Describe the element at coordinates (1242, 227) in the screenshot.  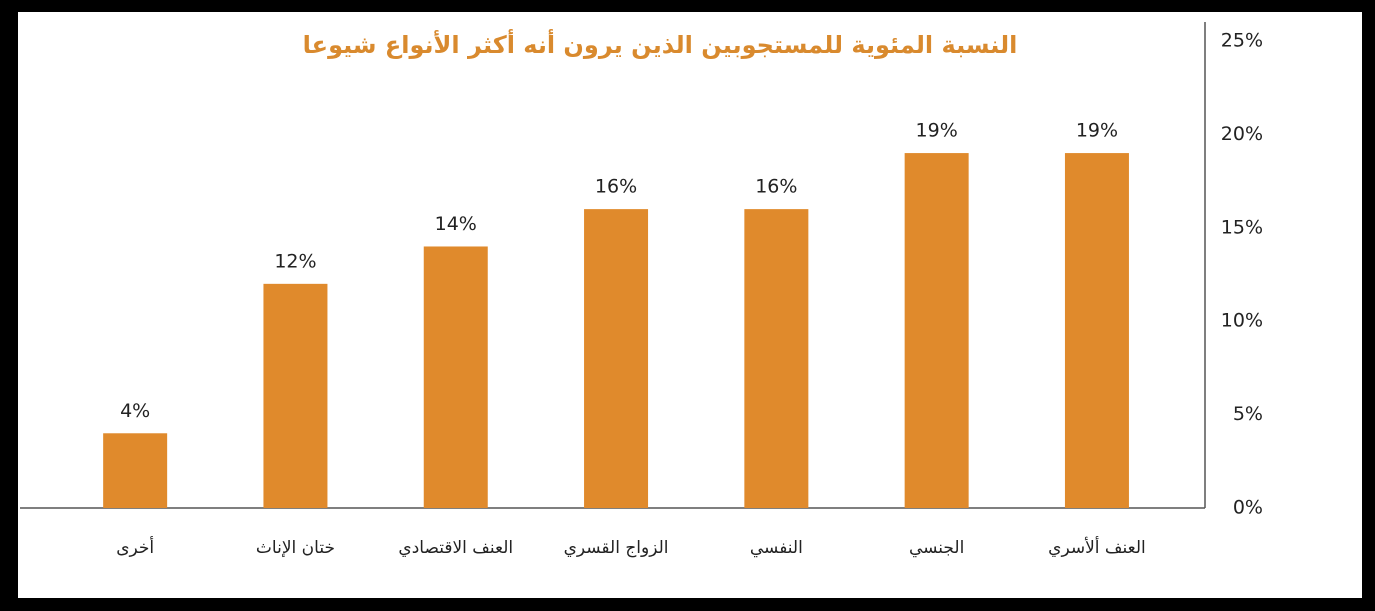
I see `y-tick-label: 15%` at that location.